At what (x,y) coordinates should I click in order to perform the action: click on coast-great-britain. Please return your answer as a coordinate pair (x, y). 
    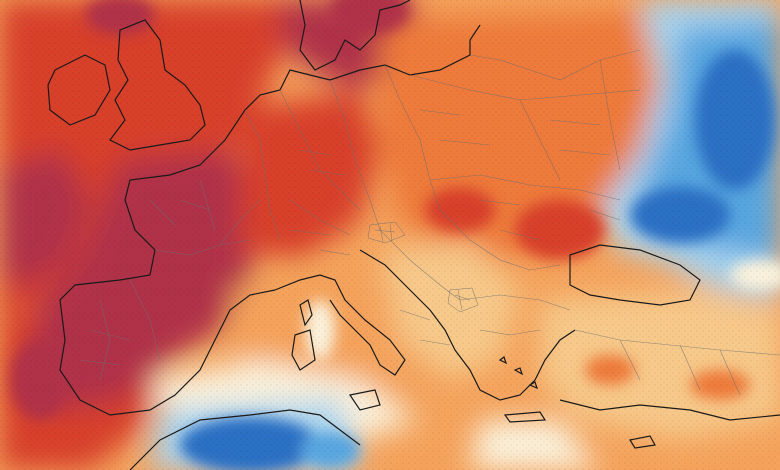
    Looking at the image, I should click on (157, 85).